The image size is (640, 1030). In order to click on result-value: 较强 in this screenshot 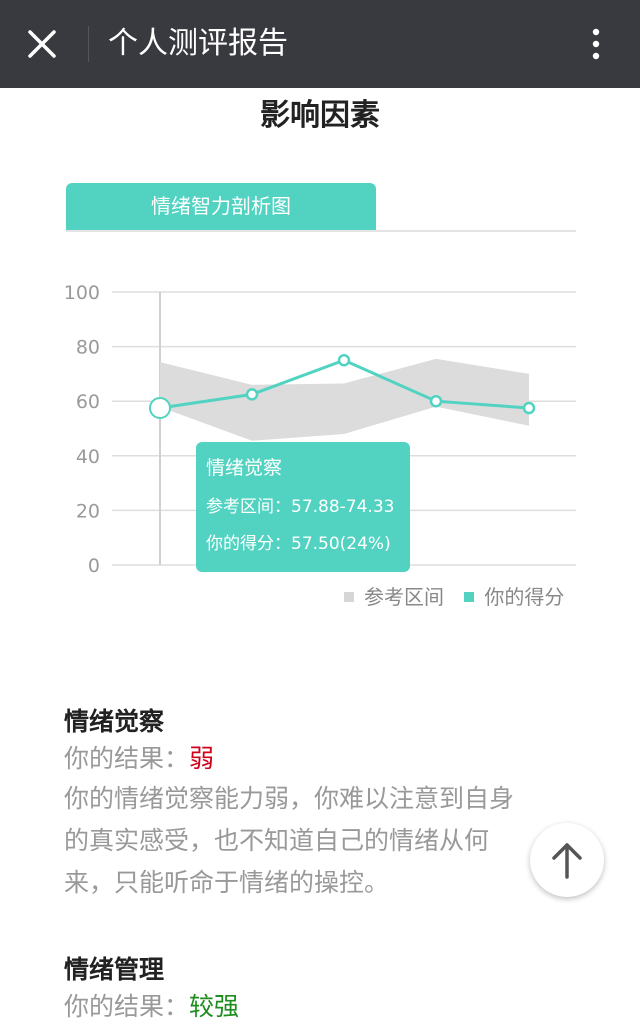, I will do `click(214, 1006)`.